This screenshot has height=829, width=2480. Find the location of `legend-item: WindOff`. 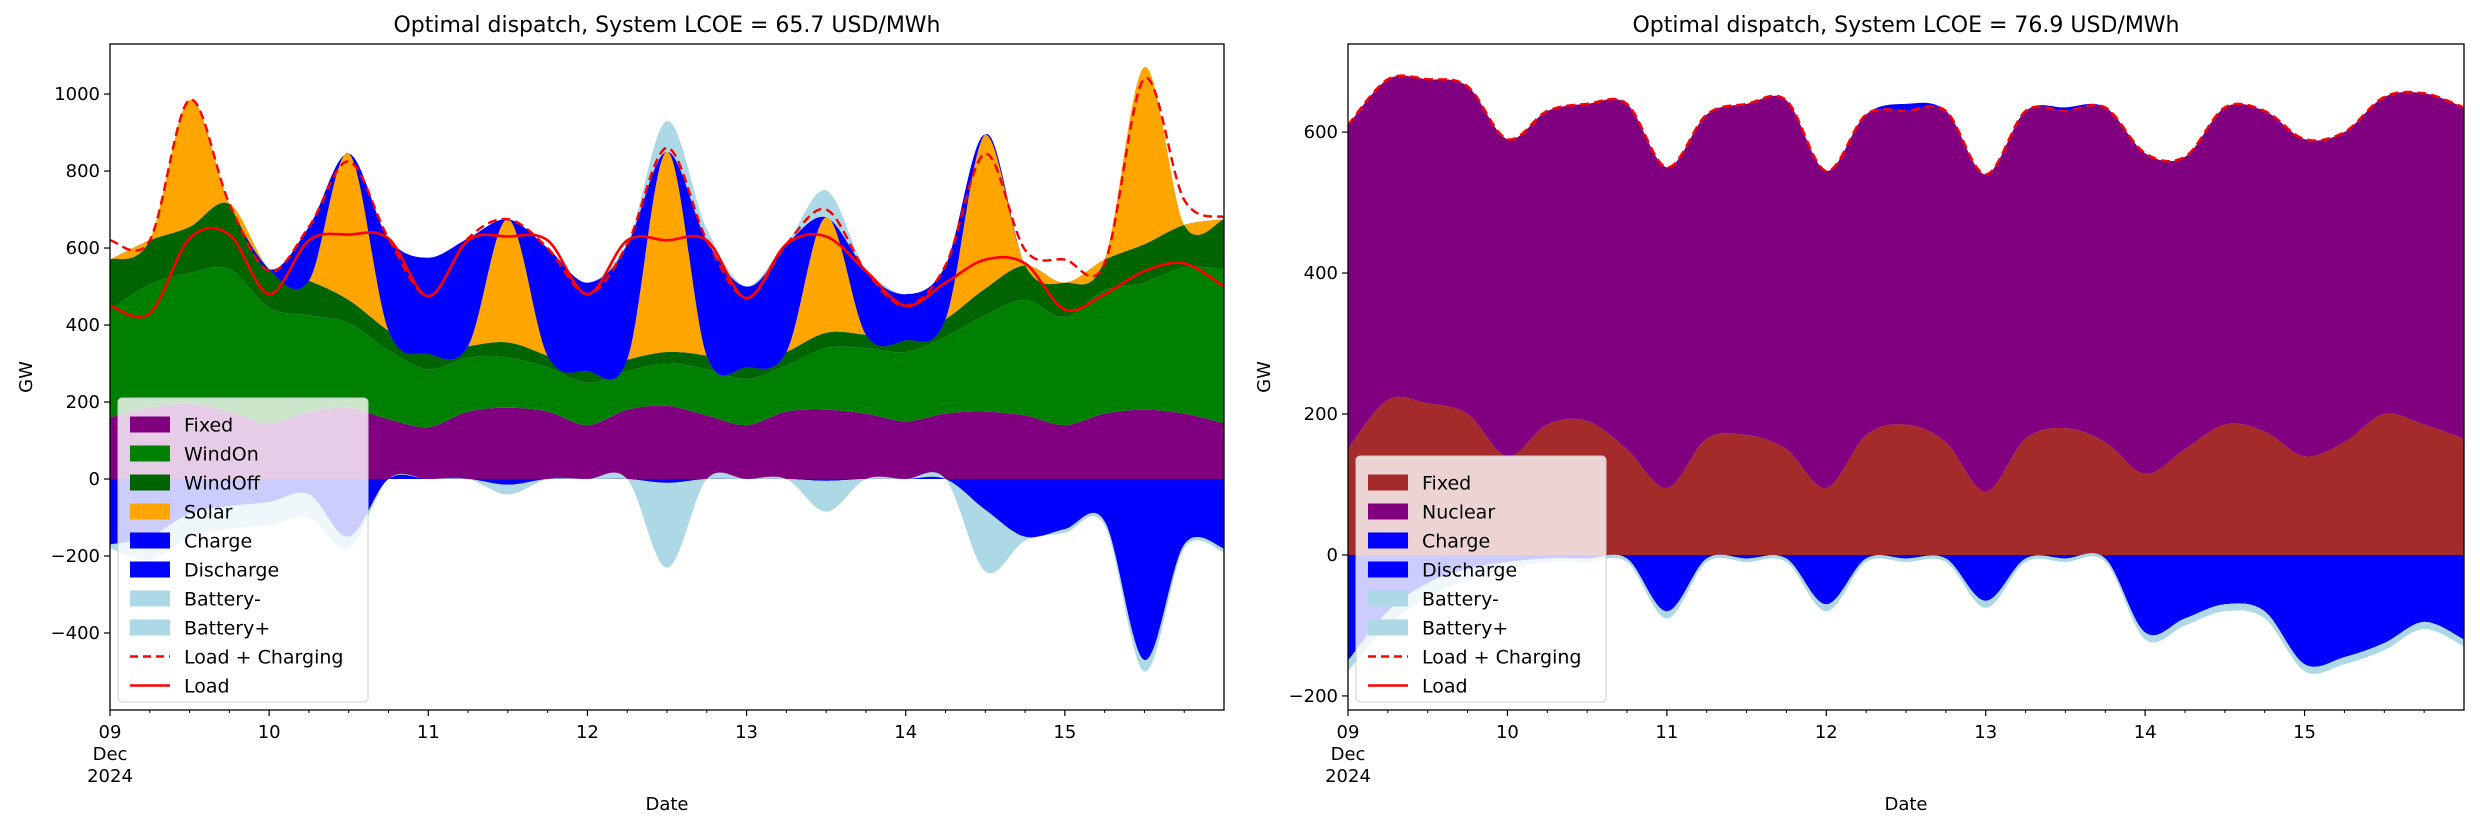

legend-item: WindOff is located at coordinates (195, 484).